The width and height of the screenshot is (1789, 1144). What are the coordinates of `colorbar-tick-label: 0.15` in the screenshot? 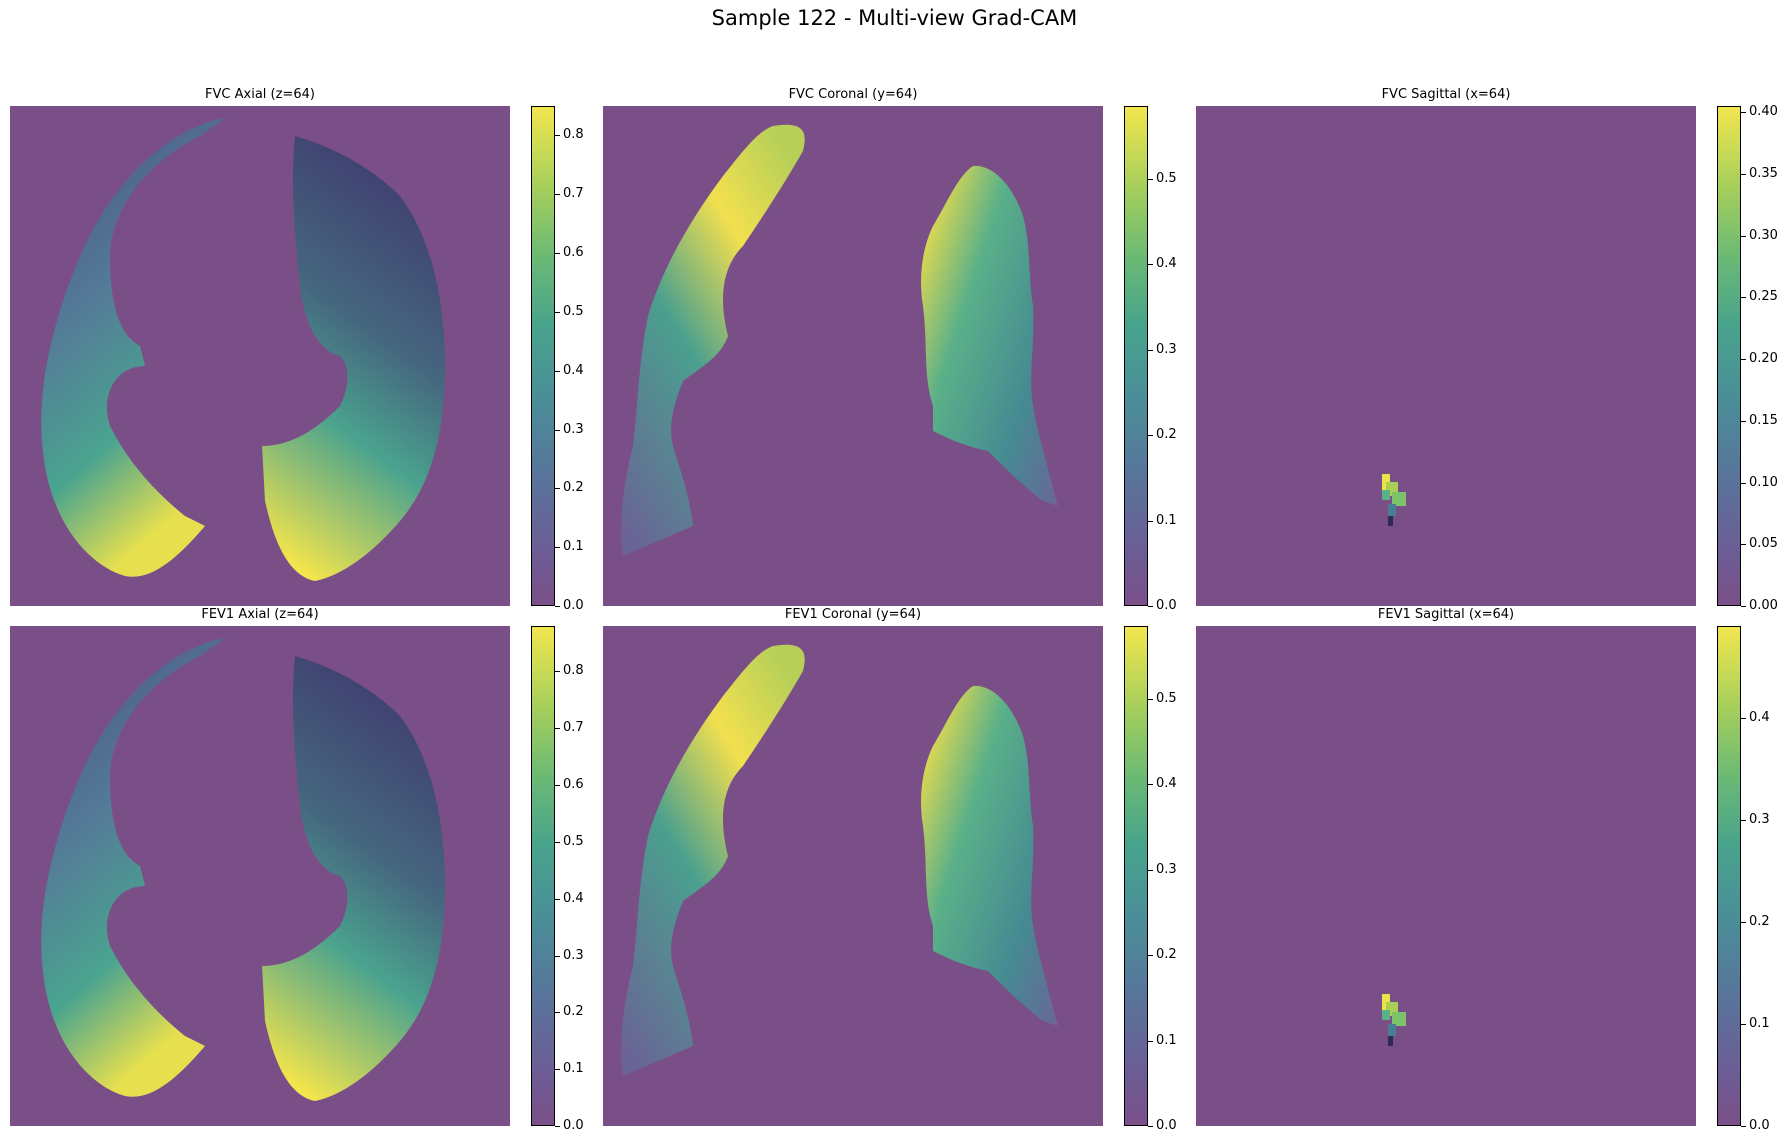 It's located at (1763, 420).